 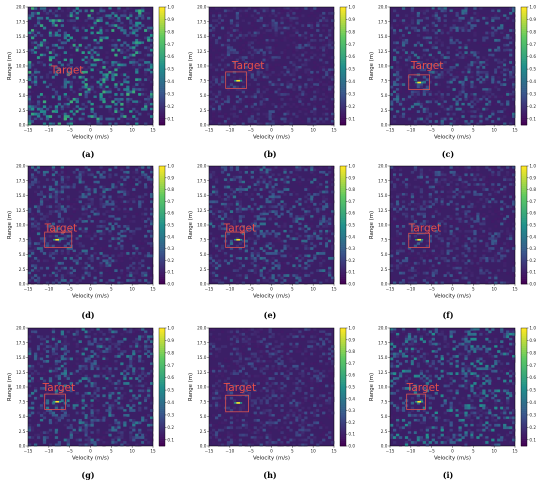 What do you see at coordinates (166, 65) in the screenshot?
I see `colorbar: 0.10.20.30.40.50.60.70.80.91.0` at bounding box center [166, 65].